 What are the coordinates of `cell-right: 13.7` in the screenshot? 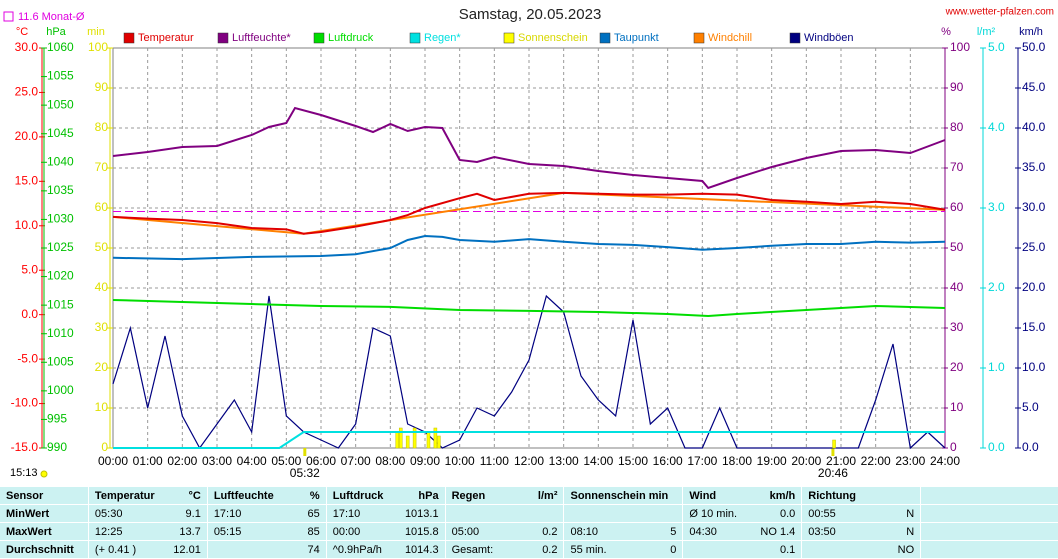 It's located at (190, 531).